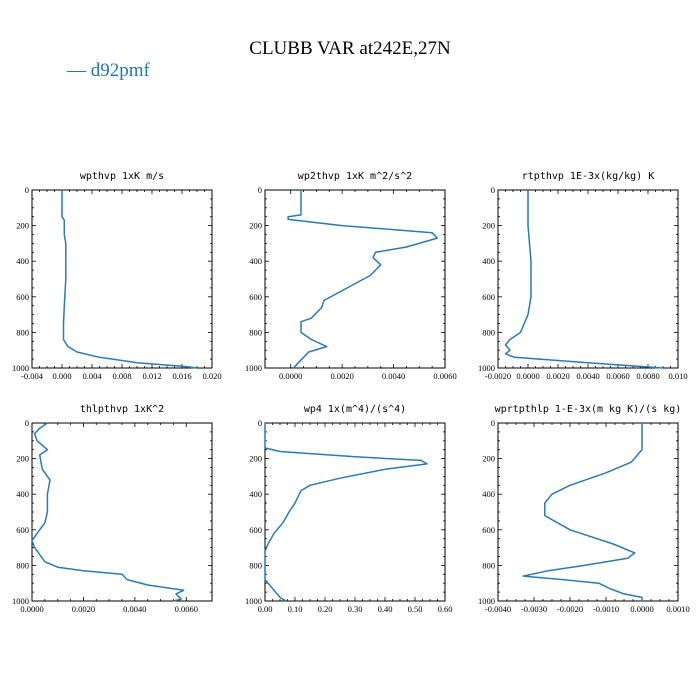 The image size is (700, 700). I want to click on x-tick-label: 0.020, so click(211, 376).